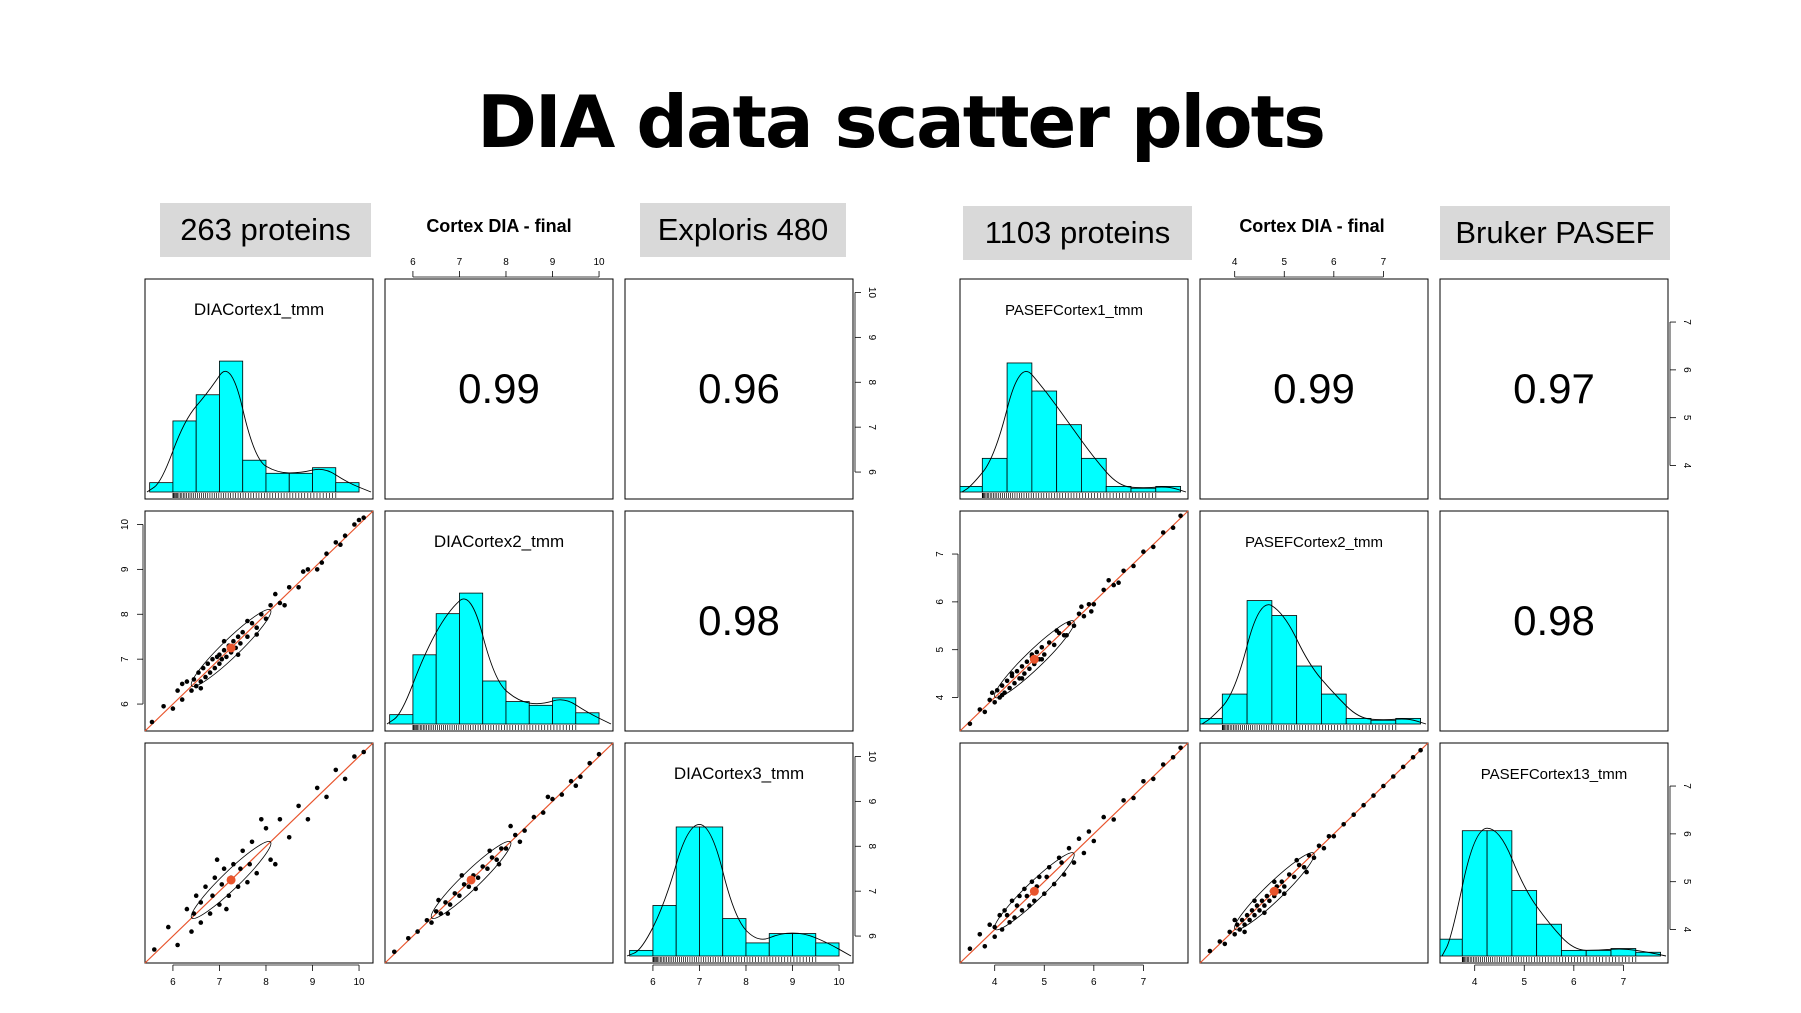 The image size is (1801, 1013). I want to click on pasef-density-curve, so click(1554, 892).